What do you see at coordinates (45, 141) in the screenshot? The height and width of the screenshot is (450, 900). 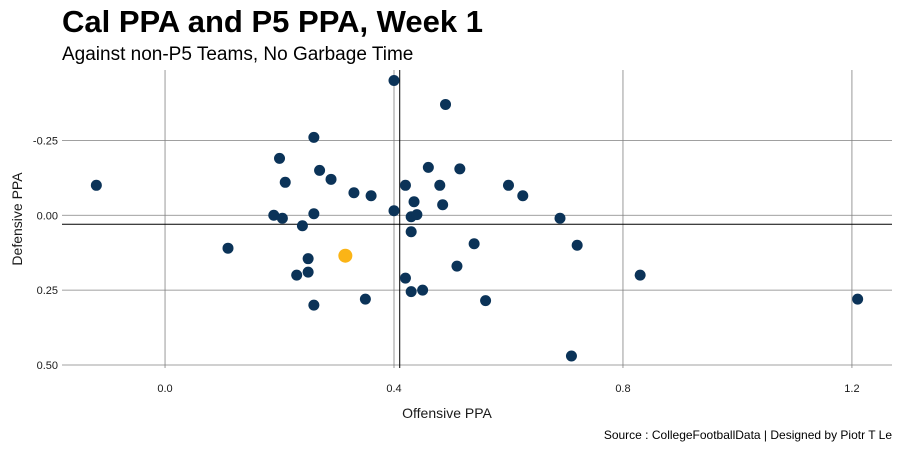 I see `y-tick-label-0: -0.25` at bounding box center [45, 141].